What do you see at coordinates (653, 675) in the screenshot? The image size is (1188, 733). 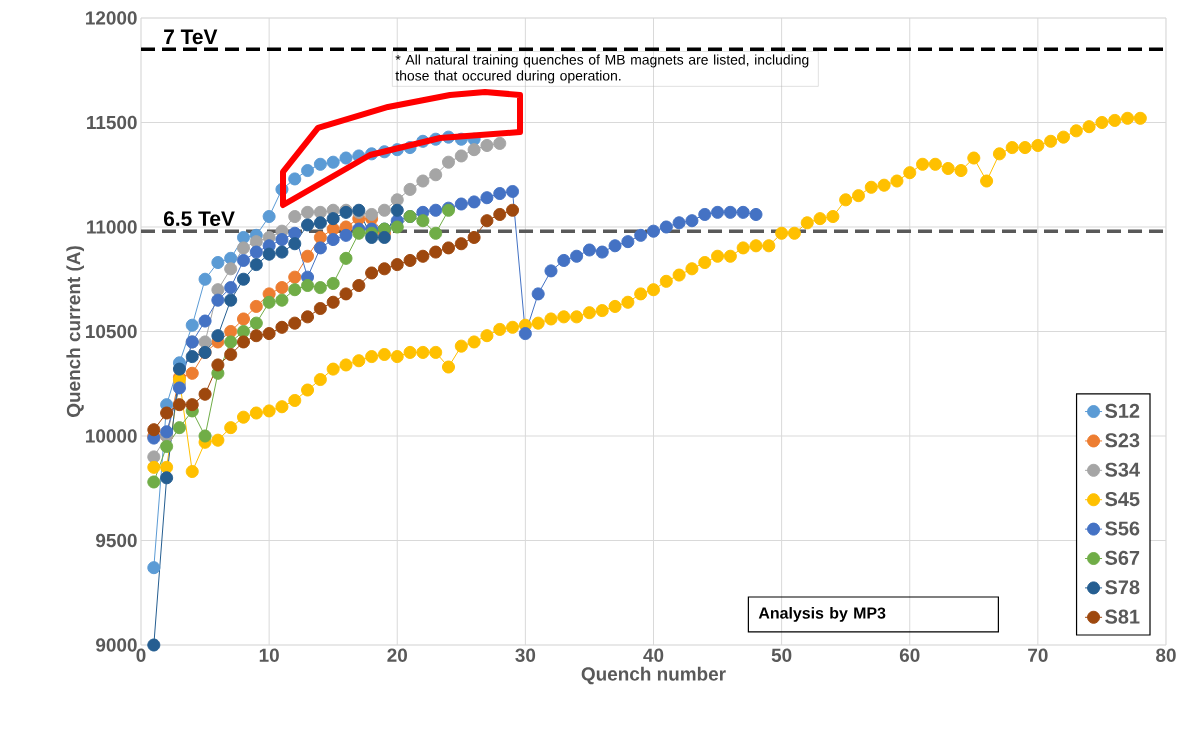 I see `x-axis-title: Quench number` at bounding box center [653, 675].